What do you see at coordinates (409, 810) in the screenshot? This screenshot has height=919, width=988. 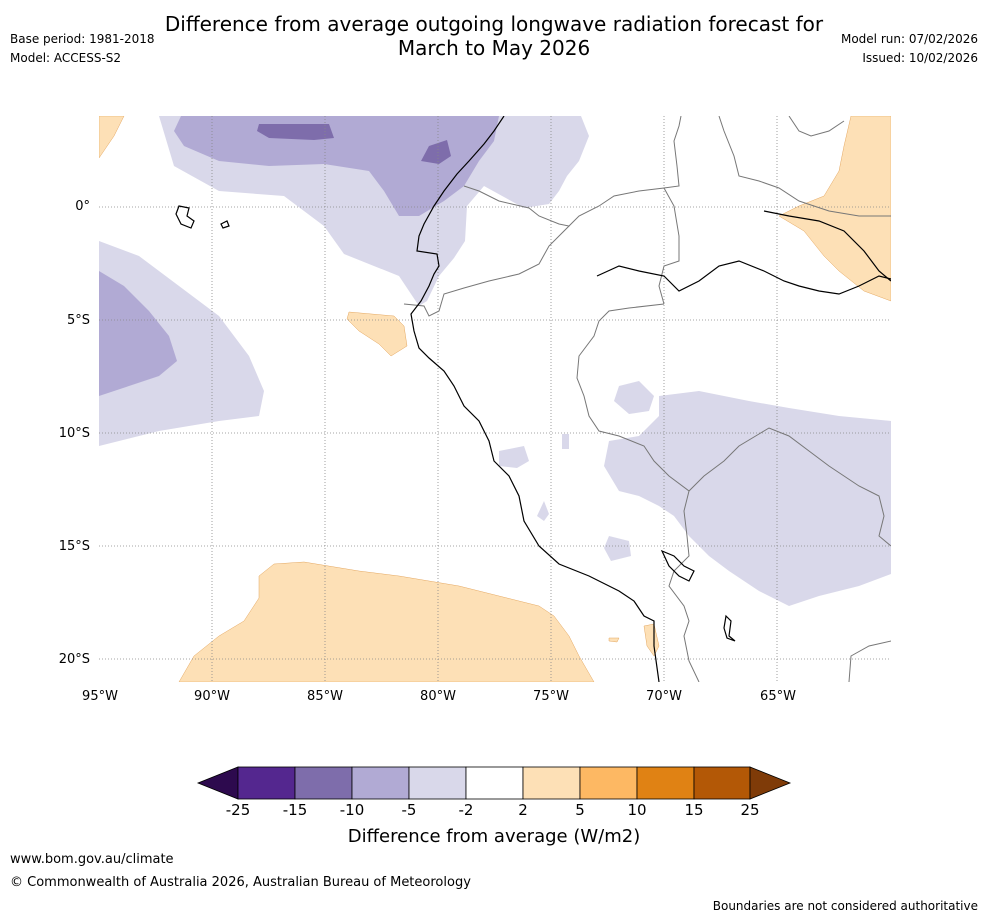 I see `colorbar-tick: -5` at bounding box center [409, 810].